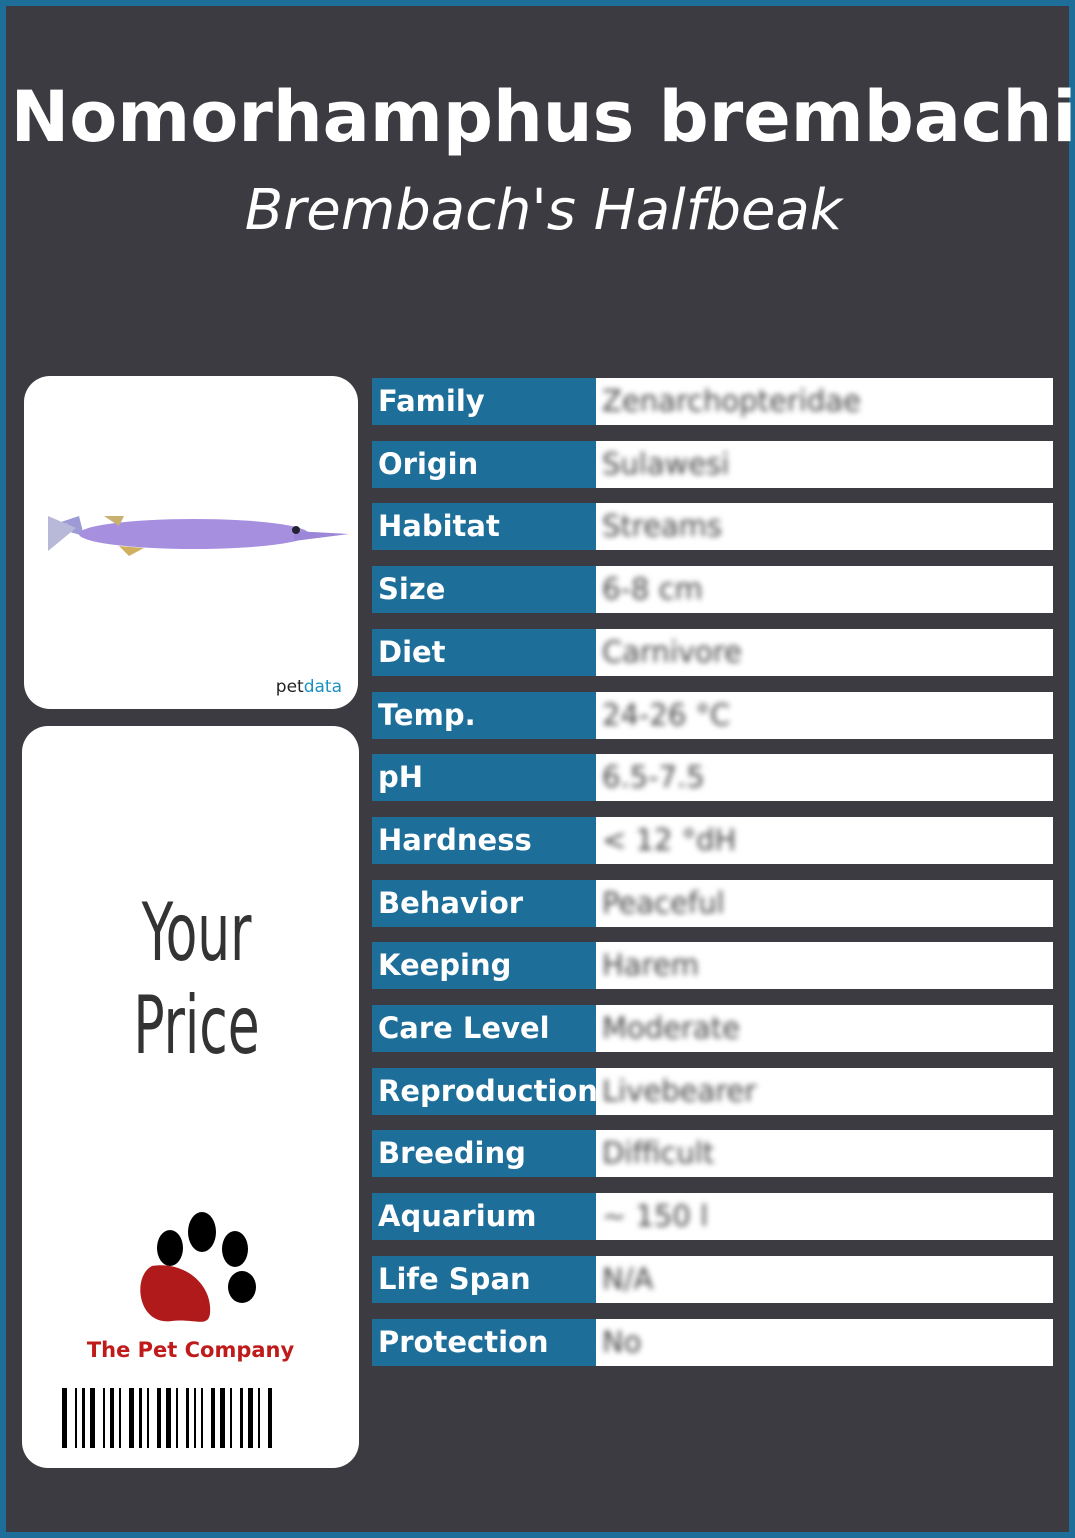 The image size is (1075, 1538). What do you see at coordinates (484, 903) in the screenshot?
I see `row-label: Behavior` at bounding box center [484, 903].